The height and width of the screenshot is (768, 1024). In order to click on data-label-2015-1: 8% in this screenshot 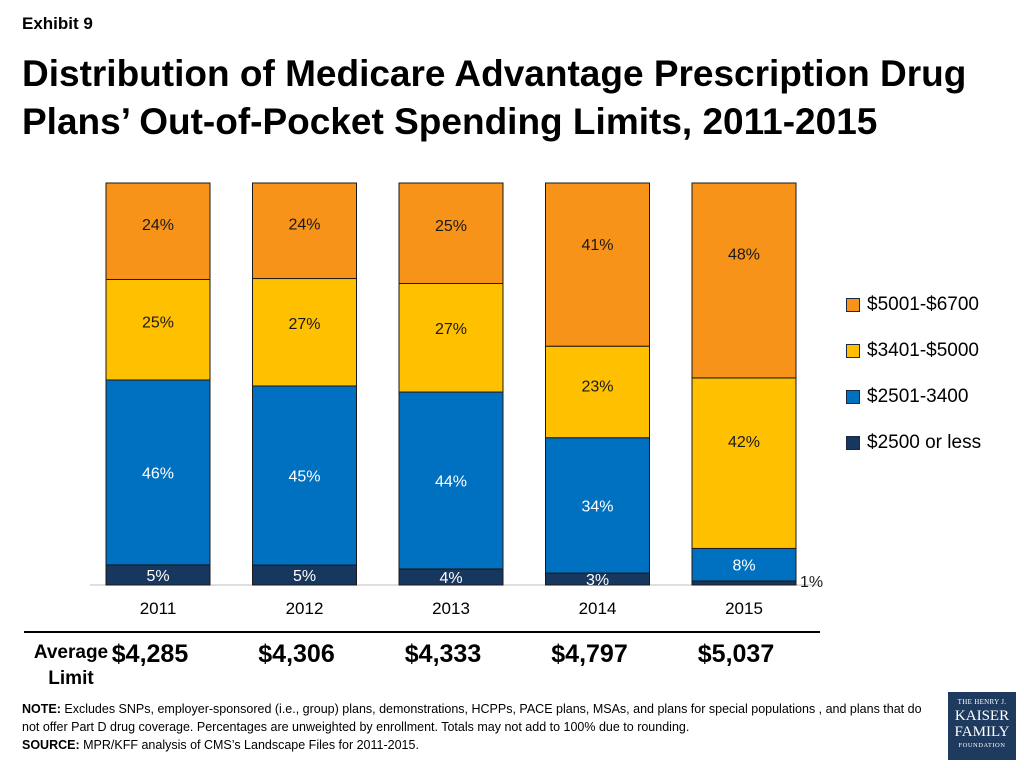, I will do `click(743, 566)`.